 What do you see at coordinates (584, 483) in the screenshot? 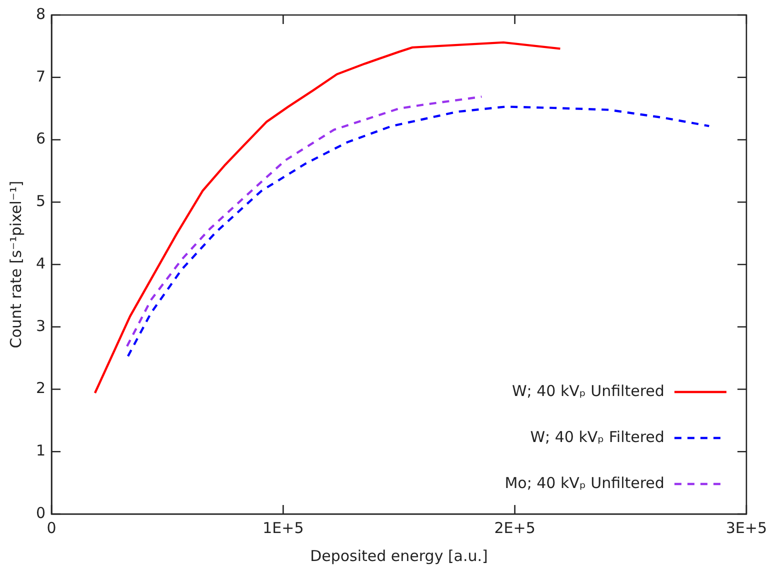
I see `legend-label: Mo; 40 kVₚ Unfiltered` at bounding box center [584, 483].